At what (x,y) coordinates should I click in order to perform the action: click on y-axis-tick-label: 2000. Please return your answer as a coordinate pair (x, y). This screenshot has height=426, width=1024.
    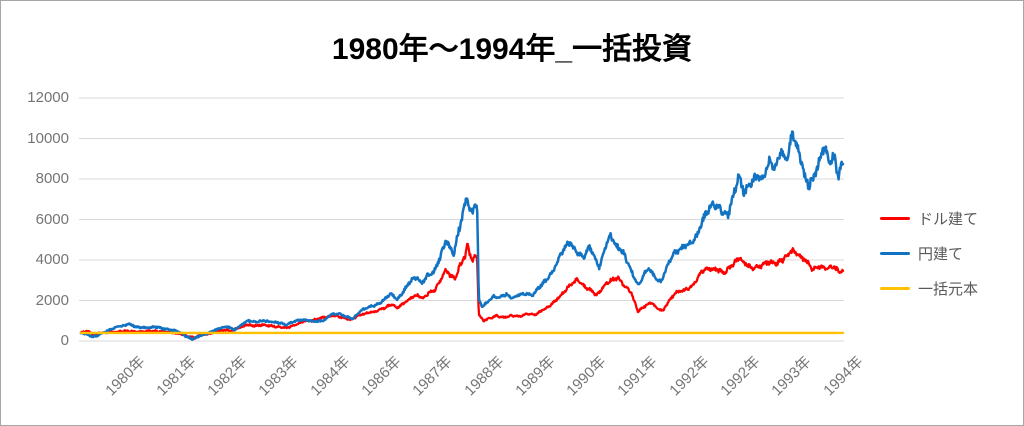
    Looking at the image, I should click on (52, 300).